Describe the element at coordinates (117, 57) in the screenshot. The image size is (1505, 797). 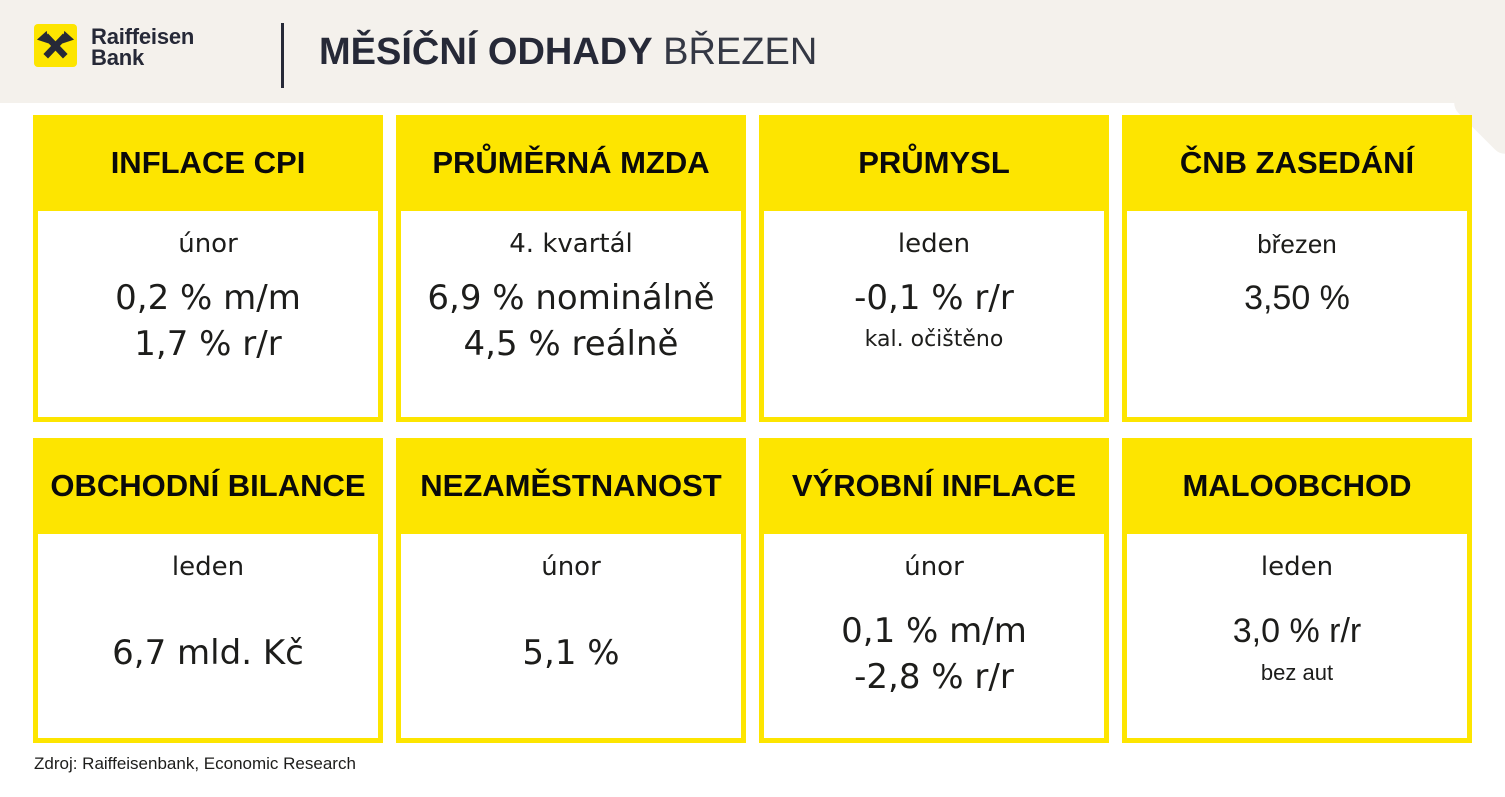
I see `brand-name-line2: Bank` at that location.